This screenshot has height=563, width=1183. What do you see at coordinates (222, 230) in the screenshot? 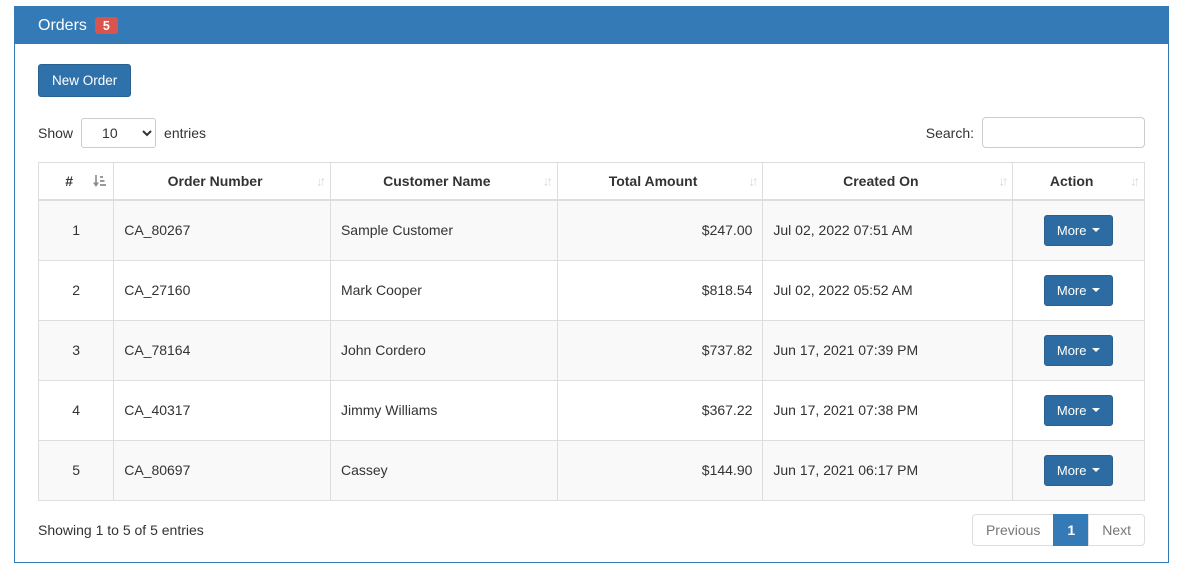
I see `order-number-cell: CA_80267` at bounding box center [222, 230].